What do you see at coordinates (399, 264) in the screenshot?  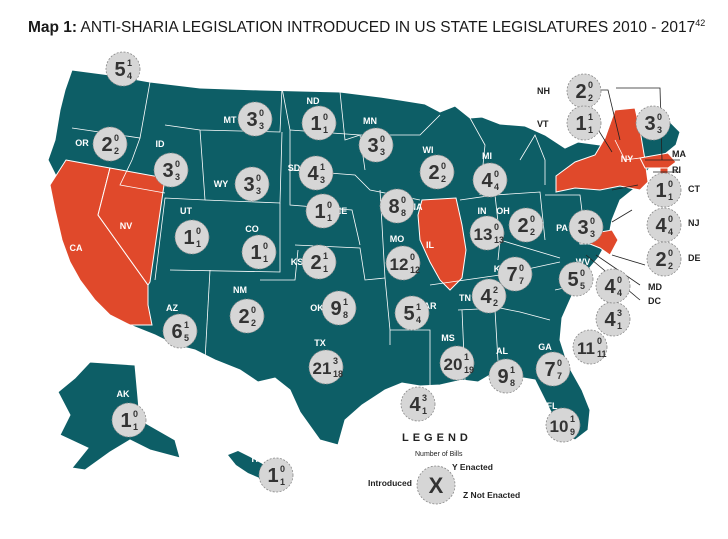 I see `badge-introduced: 12` at bounding box center [399, 264].